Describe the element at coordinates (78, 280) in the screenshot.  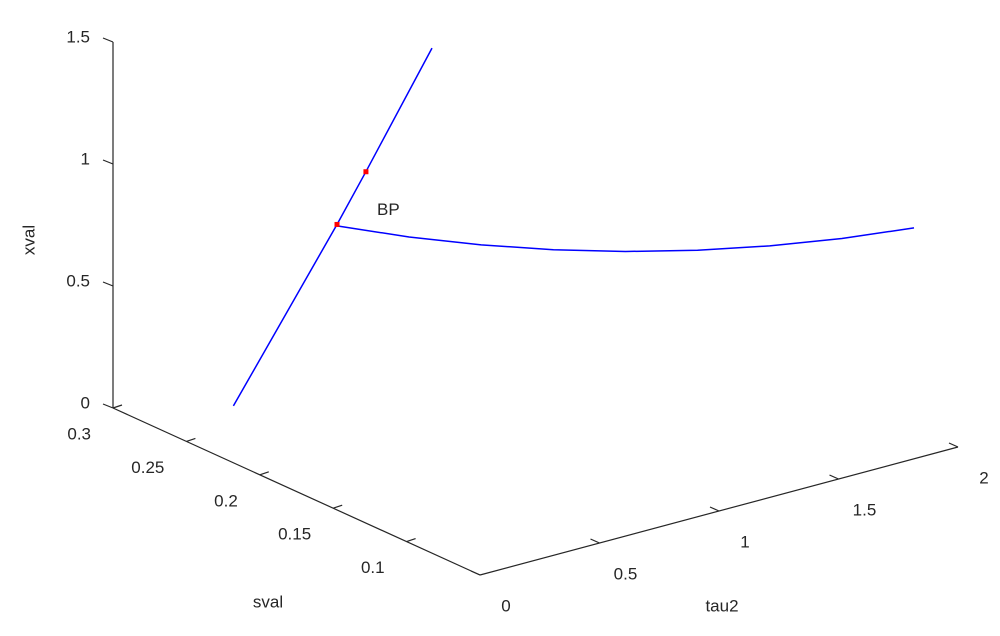
I see `z-tick-label: 0.5` at that location.